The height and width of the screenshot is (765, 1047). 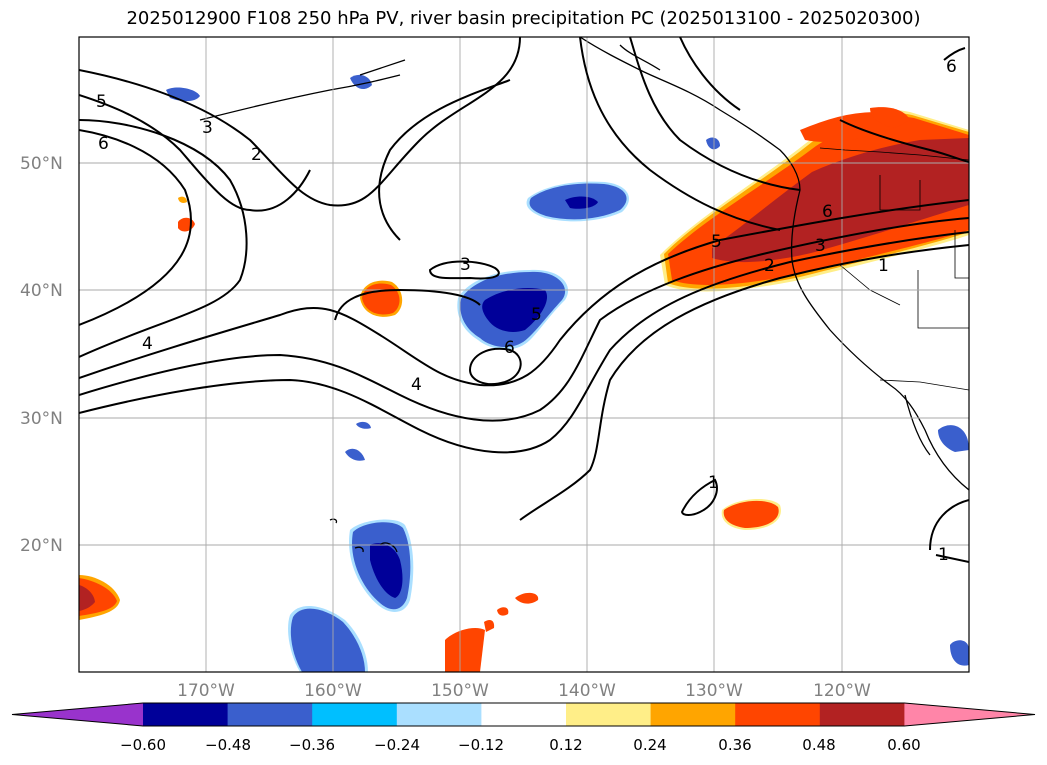 I want to click on colorbar-tick-label: 0.12, so click(x=565, y=745).